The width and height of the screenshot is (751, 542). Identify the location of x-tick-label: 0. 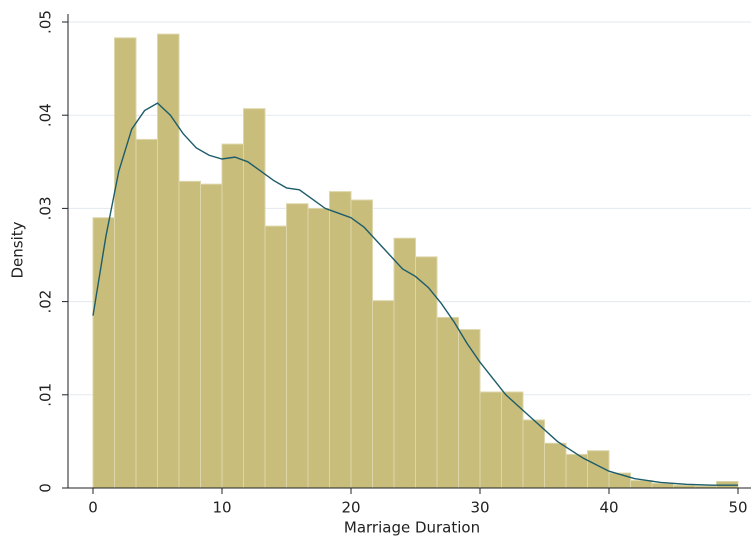
(93, 508).